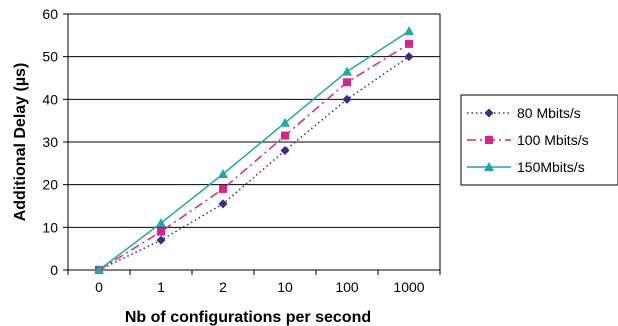 This screenshot has width=618, height=326. Describe the element at coordinates (408, 287) in the screenshot. I see `x-tick-label: 1000` at that location.